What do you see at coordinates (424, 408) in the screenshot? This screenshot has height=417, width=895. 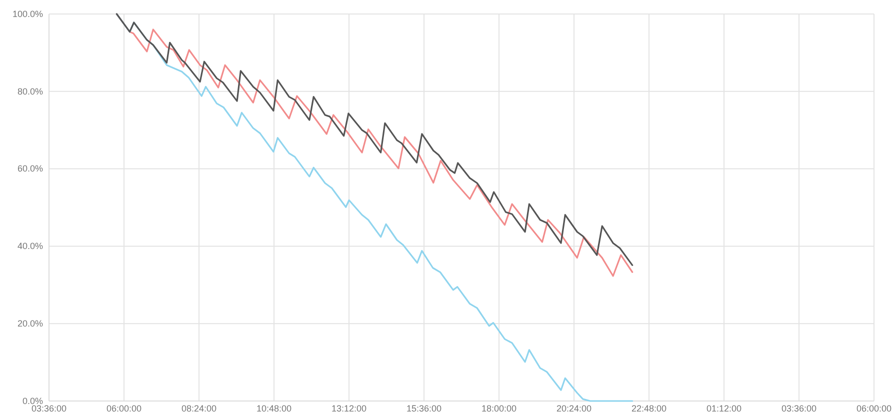 I see `x-tick-label: 15:36:00` at bounding box center [424, 408].